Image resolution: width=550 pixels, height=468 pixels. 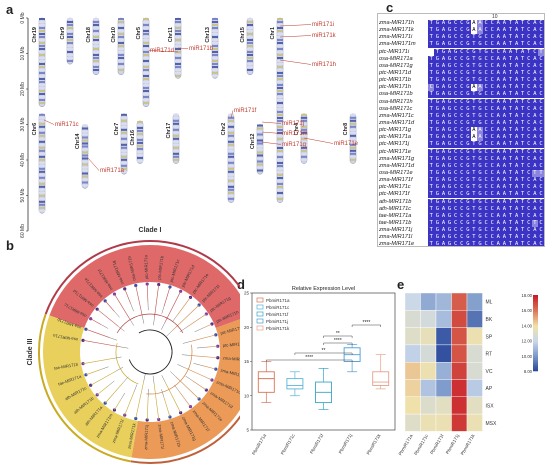 I want to click on chromosome-label: Chr6, so click(x=35, y=129).